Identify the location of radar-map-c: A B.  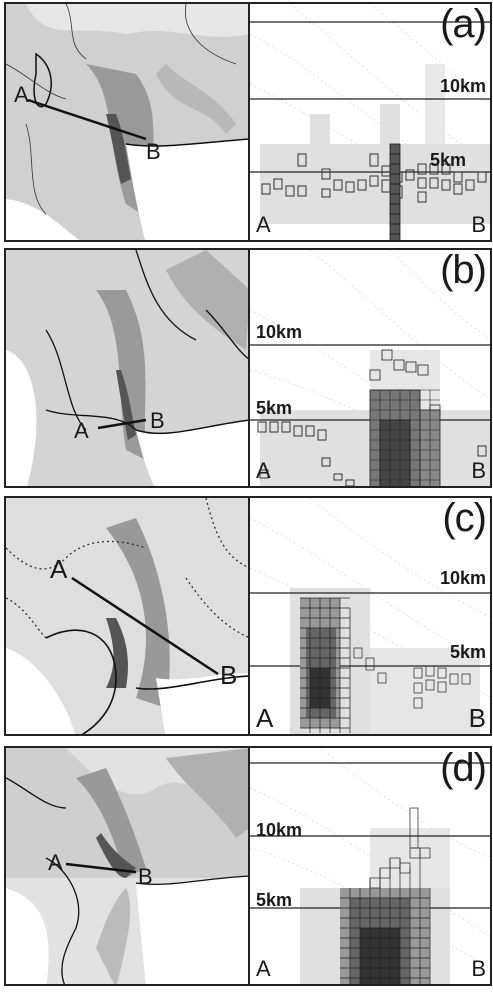
(128, 616).